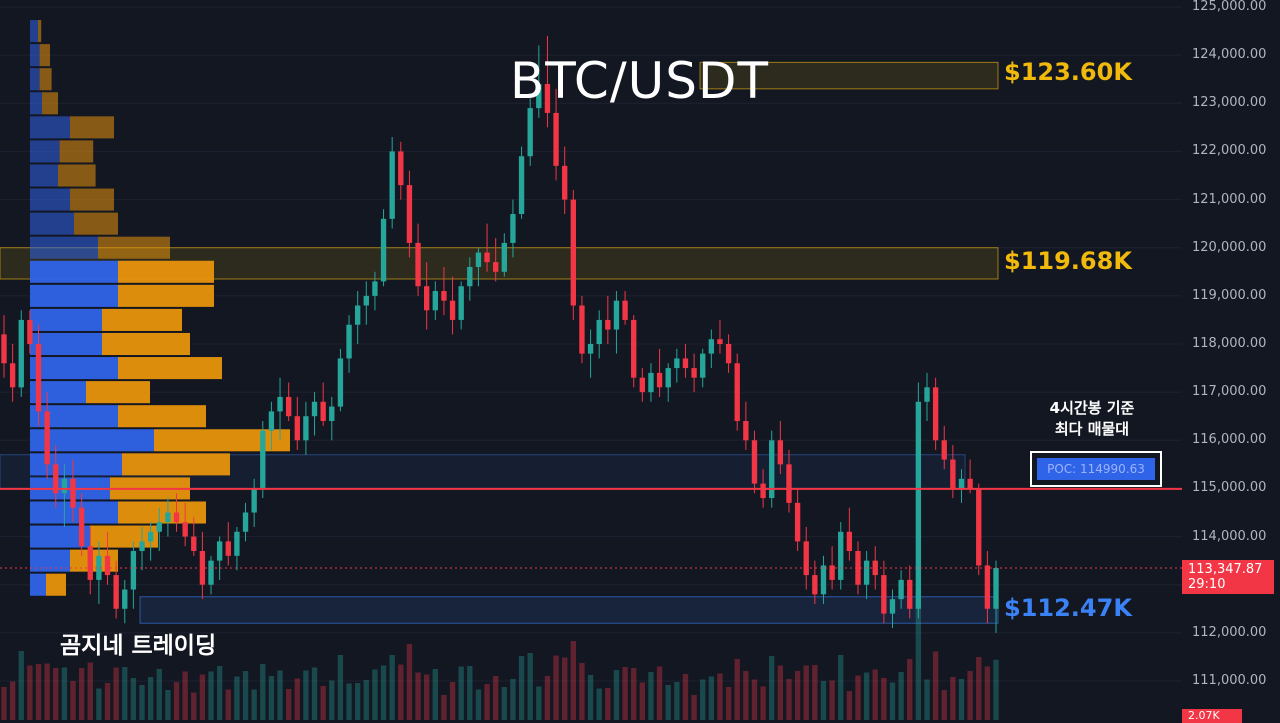 Image resolution: width=1280 pixels, height=723 pixels. Describe the element at coordinates (1092, 408) in the screenshot. I see `poc-note-line1: 4시간봉 기준` at that location.